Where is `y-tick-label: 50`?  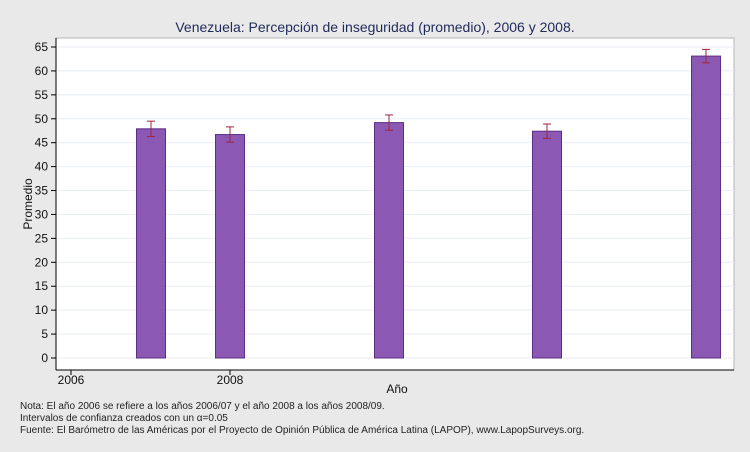 y-tick-label: 50 is located at coordinates (42, 119).